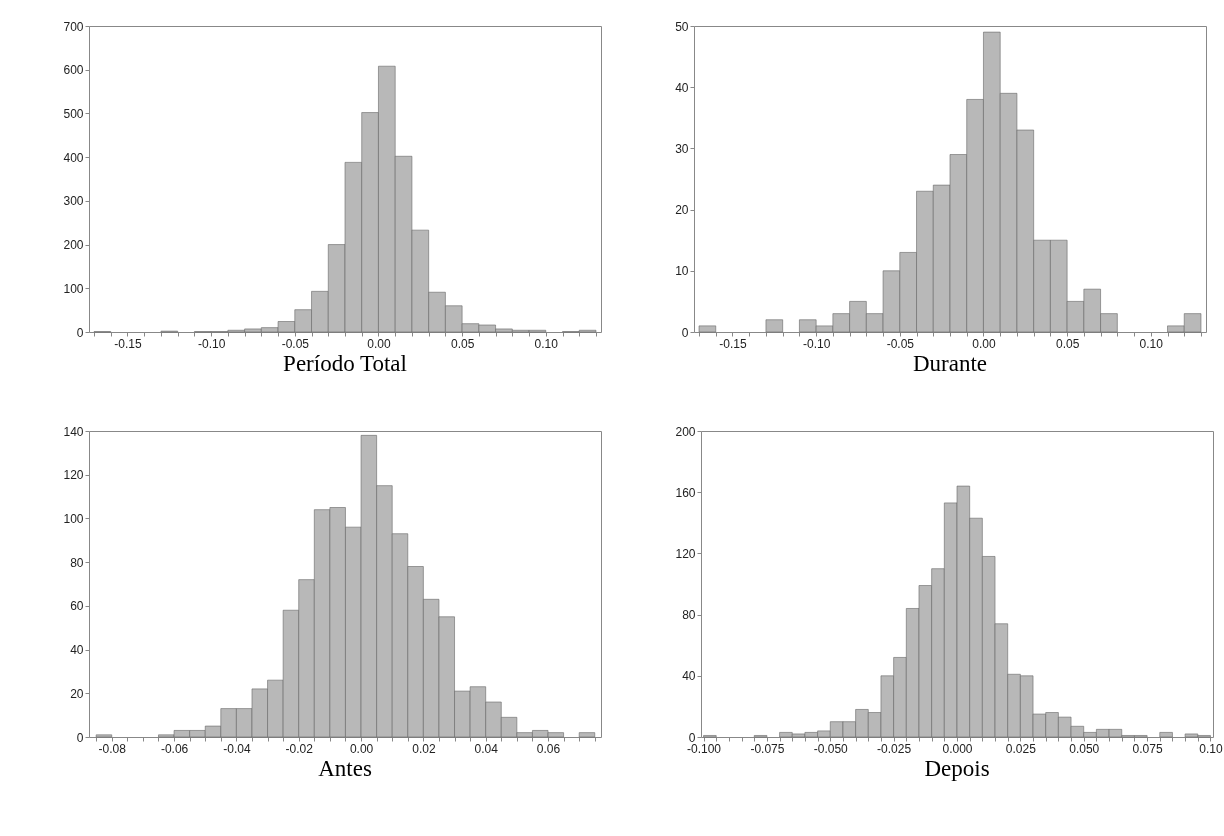 This screenshot has height=836, width=1224. Describe the element at coordinates (548, 748) in the screenshot. I see `x-tick-label: 0.06` at that location.